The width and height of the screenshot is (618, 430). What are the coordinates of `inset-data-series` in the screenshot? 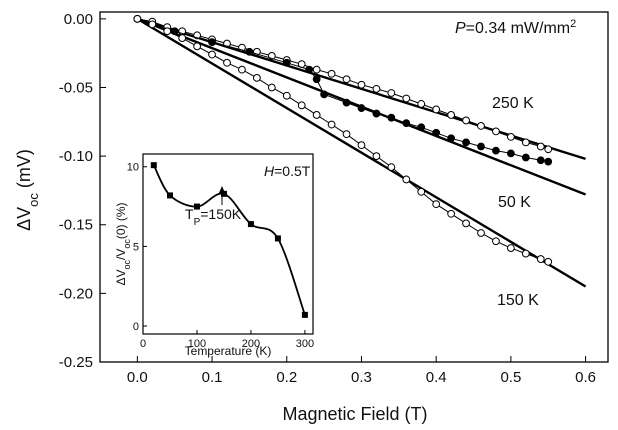 It's located at (229, 240).